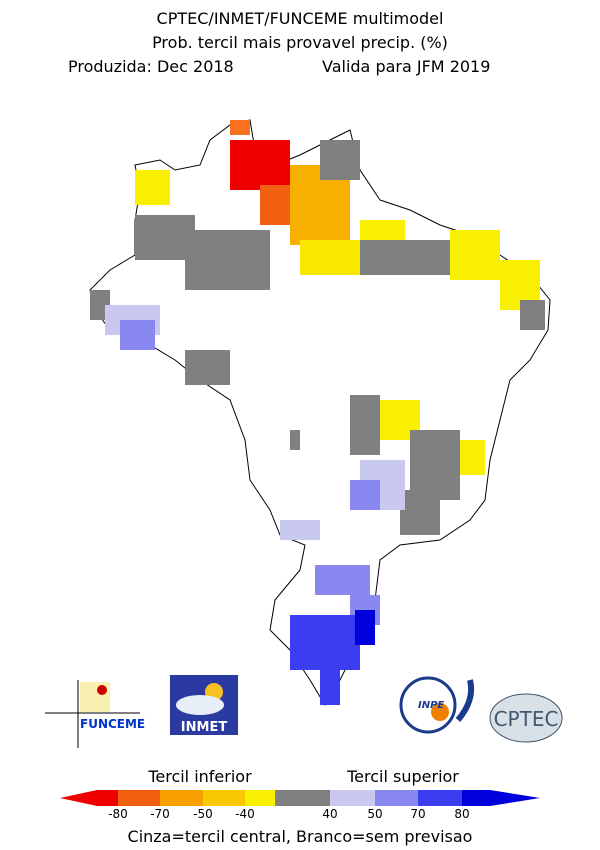 This screenshot has height=850, width=600. What do you see at coordinates (300, 42) in the screenshot?
I see `title-line: Prob. tercil mais provavel precip. (%)` at bounding box center [300, 42].